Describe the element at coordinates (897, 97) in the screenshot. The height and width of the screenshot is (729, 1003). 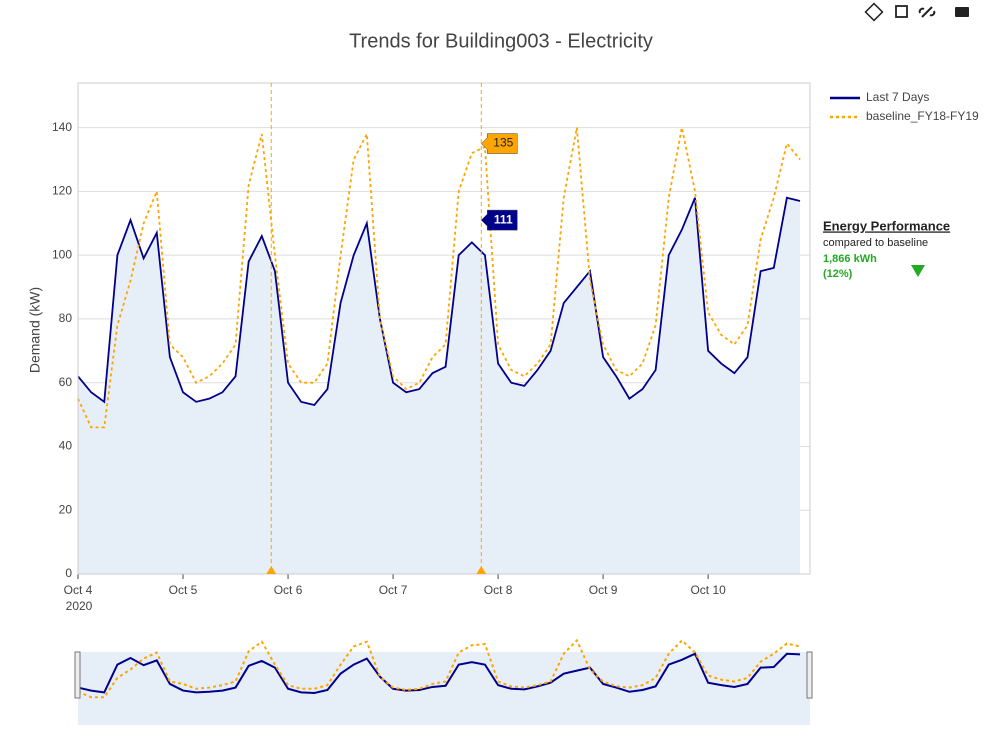
I see `legend-label: Last 7 Days` at that location.